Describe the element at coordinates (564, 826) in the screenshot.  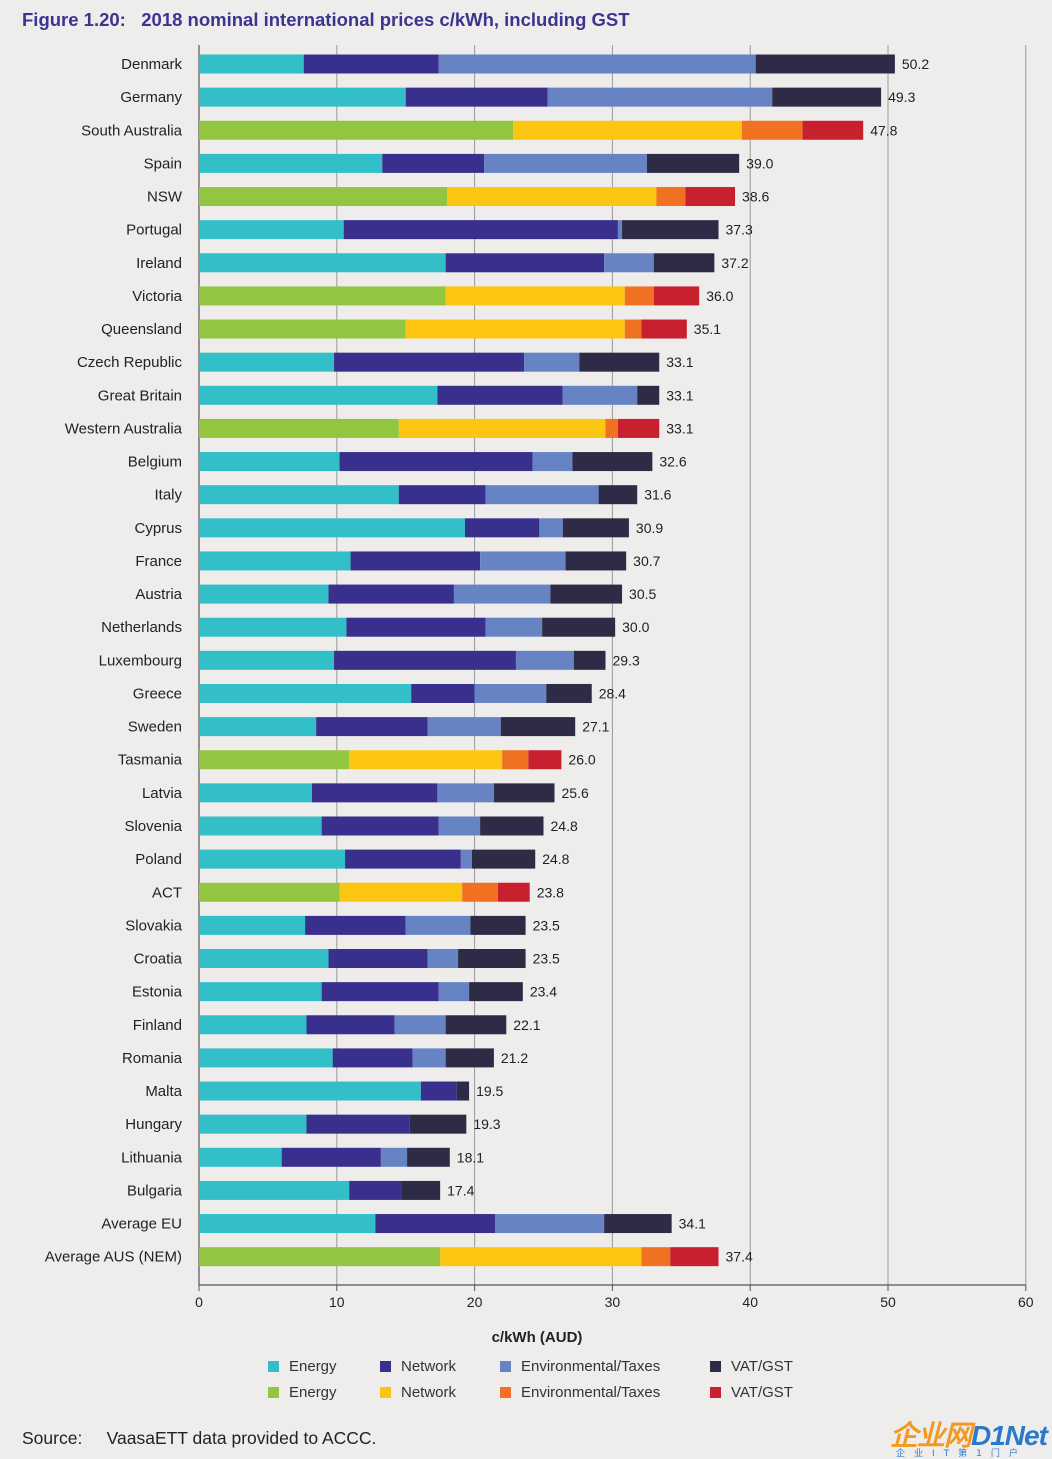
I see `data-label: 24.8` at that location.